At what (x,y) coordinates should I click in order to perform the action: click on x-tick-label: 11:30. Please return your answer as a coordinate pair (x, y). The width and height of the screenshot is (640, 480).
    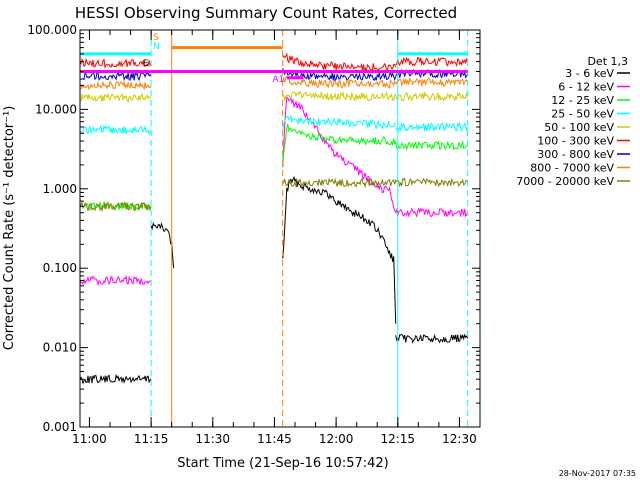
    Looking at the image, I should click on (212, 439).